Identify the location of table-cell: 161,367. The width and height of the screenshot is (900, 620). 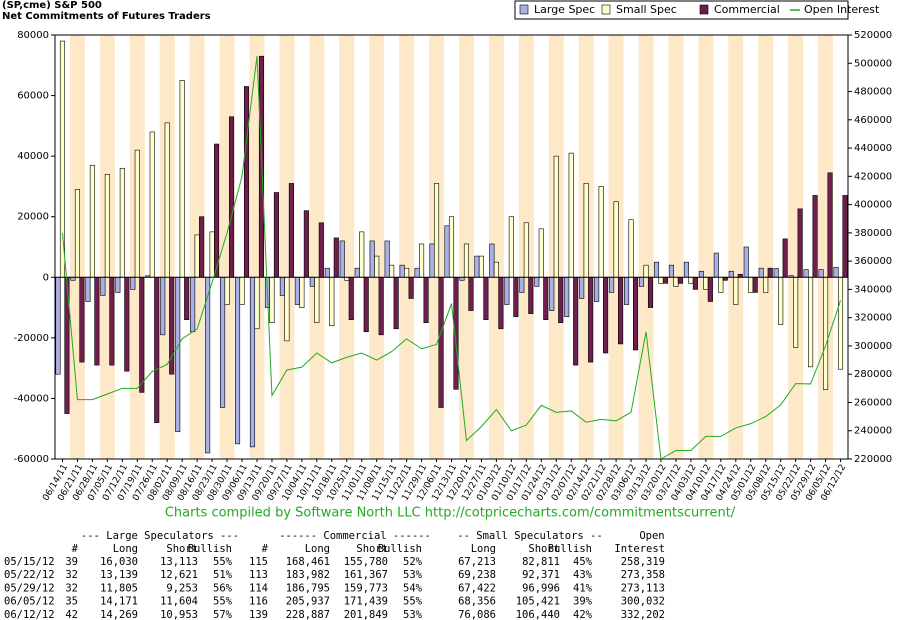
(366, 575).